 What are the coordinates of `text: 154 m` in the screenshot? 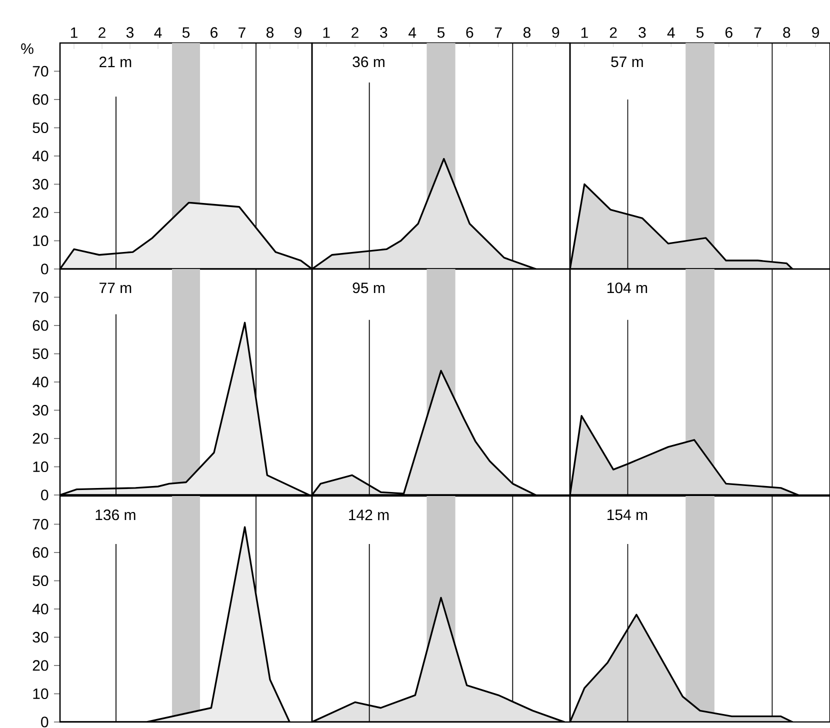 It's located at (628, 515).